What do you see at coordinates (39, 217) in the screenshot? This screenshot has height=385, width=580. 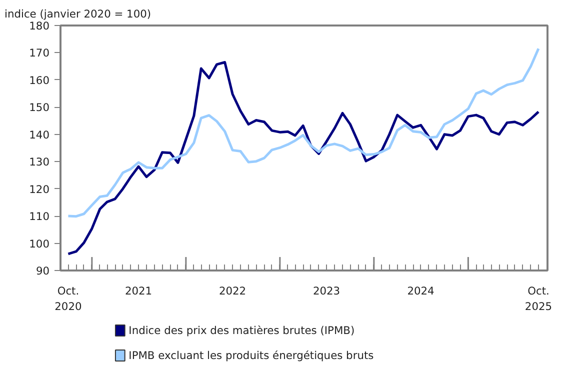 I see `y-tick-label: 110` at bounding box center [39, 217].